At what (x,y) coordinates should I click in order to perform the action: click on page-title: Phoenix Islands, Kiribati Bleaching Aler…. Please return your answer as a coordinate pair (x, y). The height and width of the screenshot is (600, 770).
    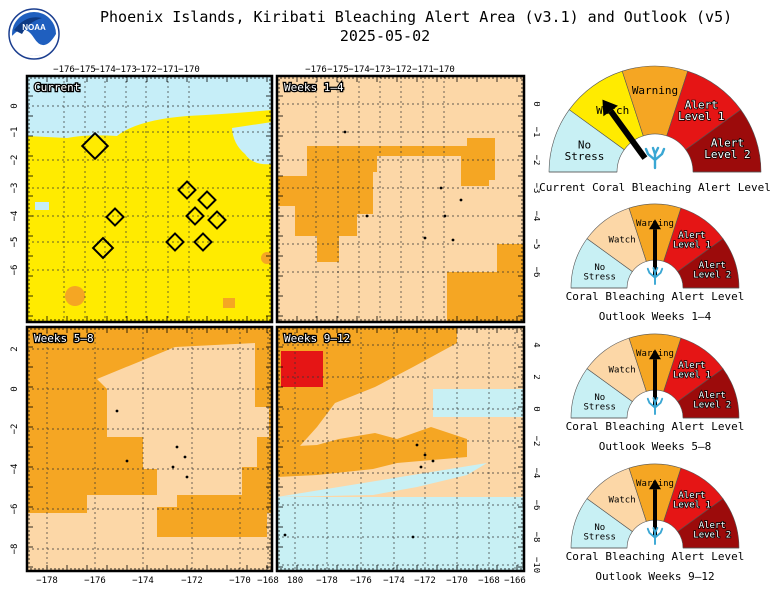
    Looking at the image, I should click on (416, 27).